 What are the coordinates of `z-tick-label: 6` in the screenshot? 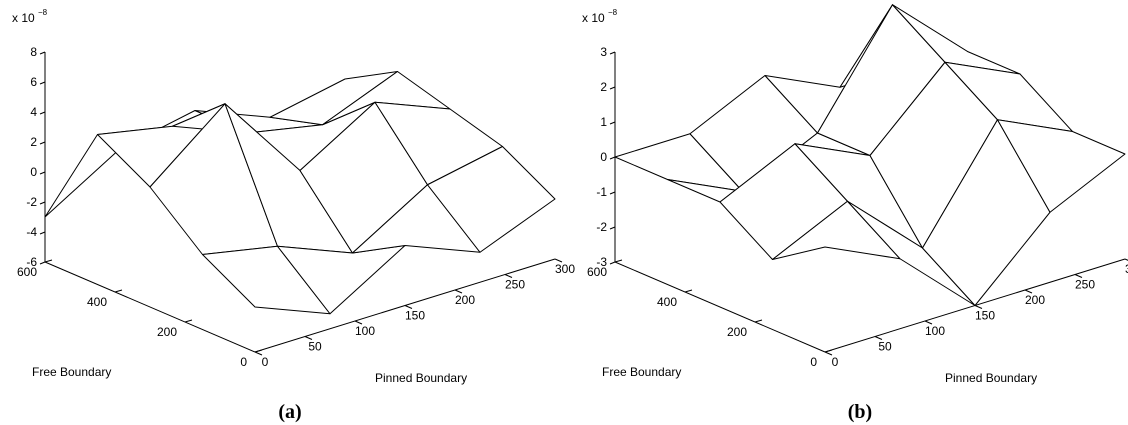 It's located at (33, 82).